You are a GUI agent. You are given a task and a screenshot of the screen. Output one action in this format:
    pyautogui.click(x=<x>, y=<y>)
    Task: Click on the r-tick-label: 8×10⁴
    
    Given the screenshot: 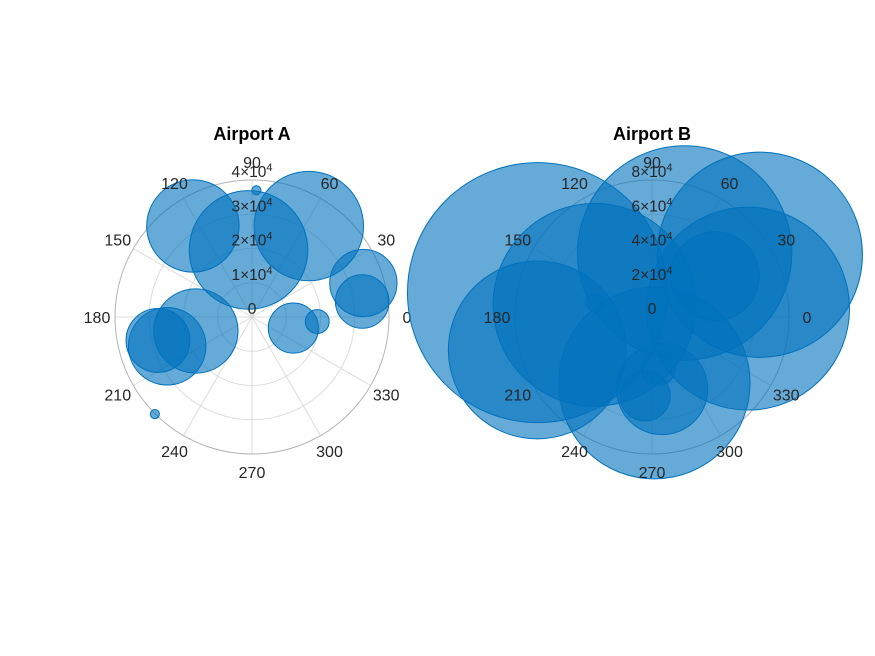 What is the action you would take?
    pyautogui.click(x=651, y=171)
    